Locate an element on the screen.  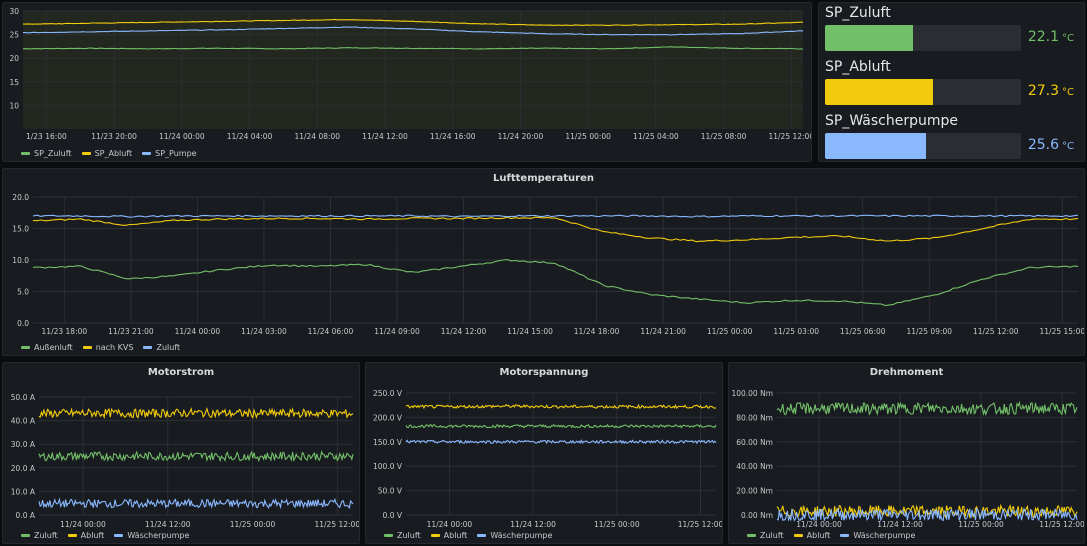
gauge-sp-zuluft: SP_Zuluft 22.1 °C is located at coordinates (951, 30).